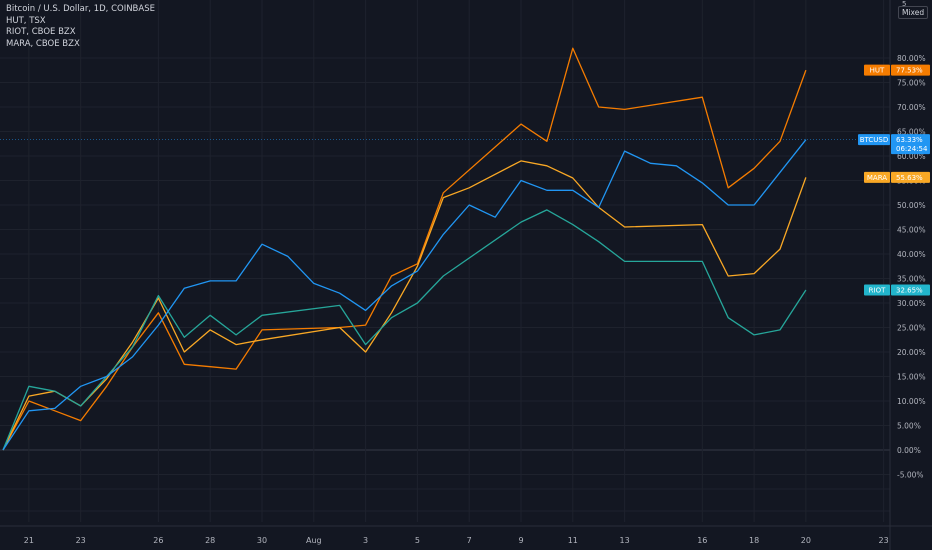 This screenshot has height=550, width=932. I want to click on y-tick-label: 65.00%, so click(911, 132).